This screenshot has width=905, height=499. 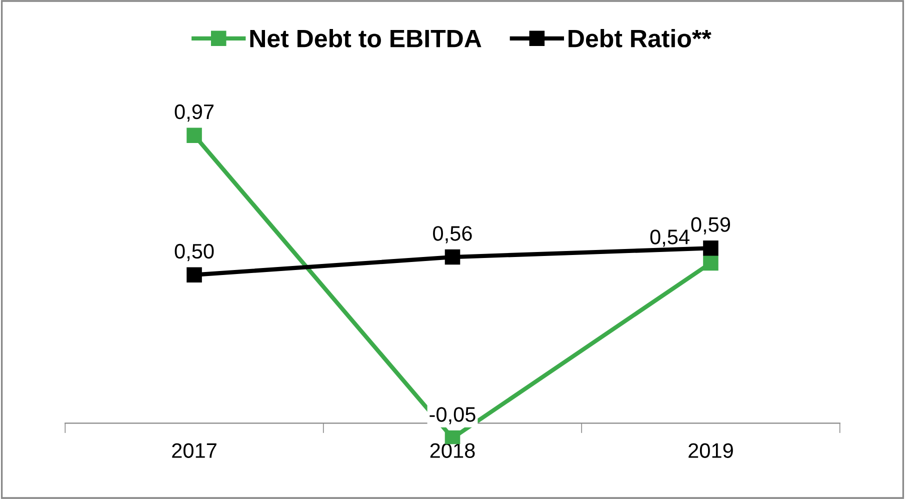 What do you see at coordinates (194, 253) in the screenshot?
I see `data-label: 0,50` at bounding box center [194, 253].